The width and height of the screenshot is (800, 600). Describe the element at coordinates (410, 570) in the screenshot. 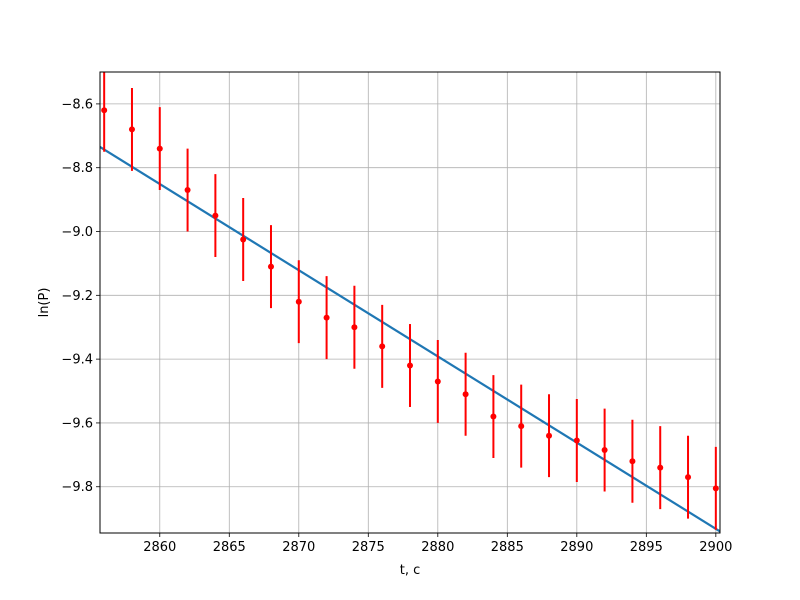

I see `x-axis-label: t, c` at that location.